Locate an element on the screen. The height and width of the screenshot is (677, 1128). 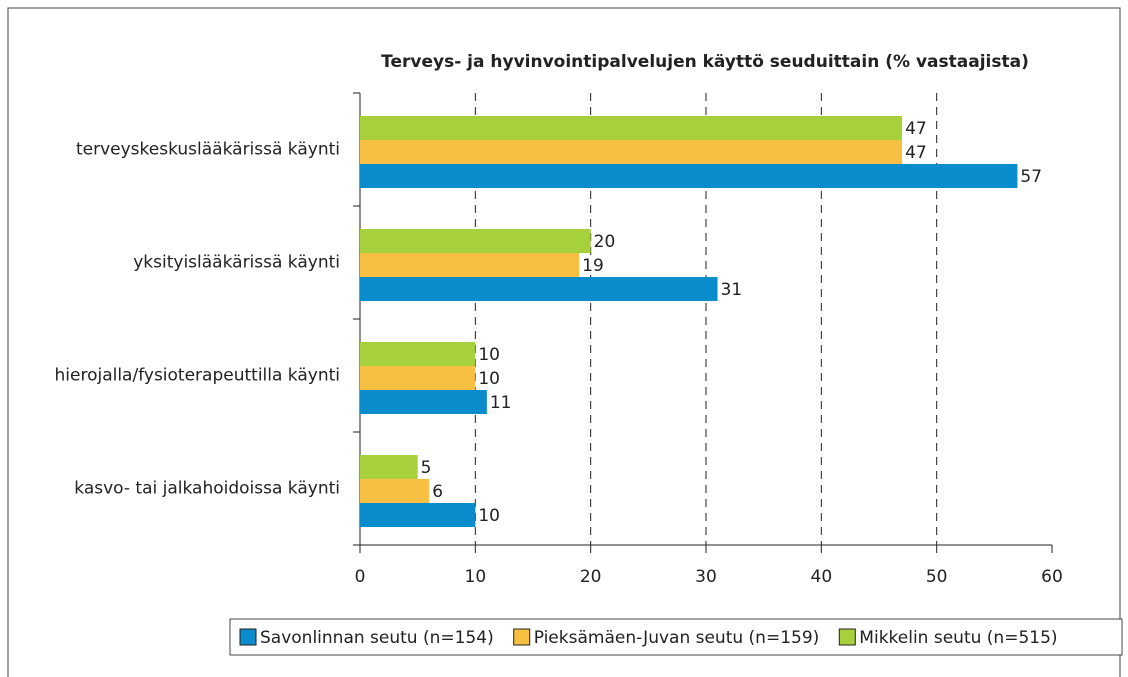
legend-label: Pieksämäen-Juvan seutu (n=159) is located at coordinates (677, 638).